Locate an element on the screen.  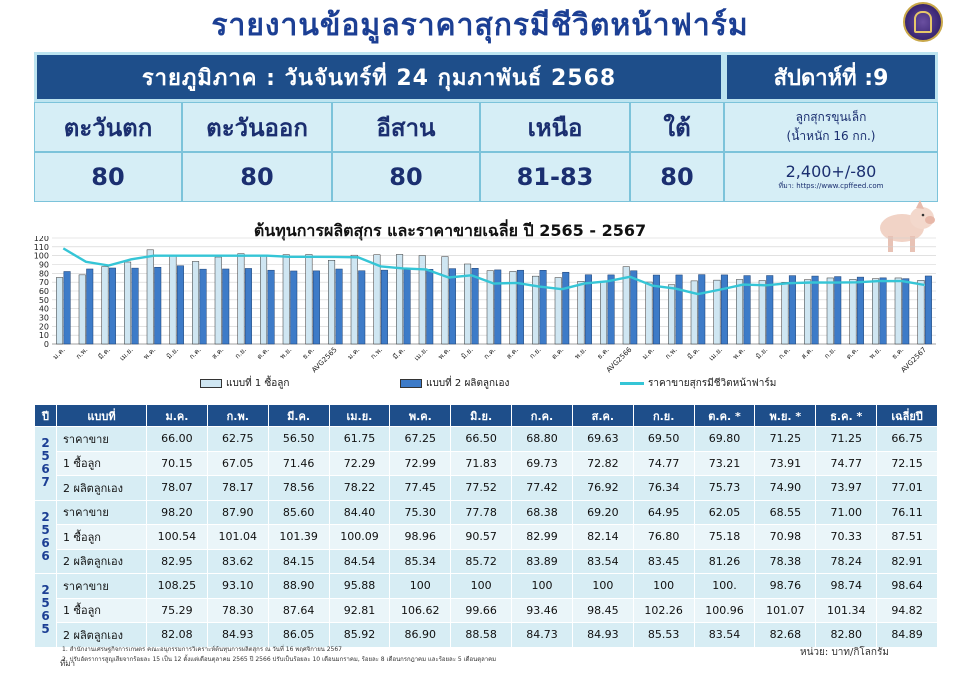
table-cell: 74.77 is located at coordinates (663, 463).